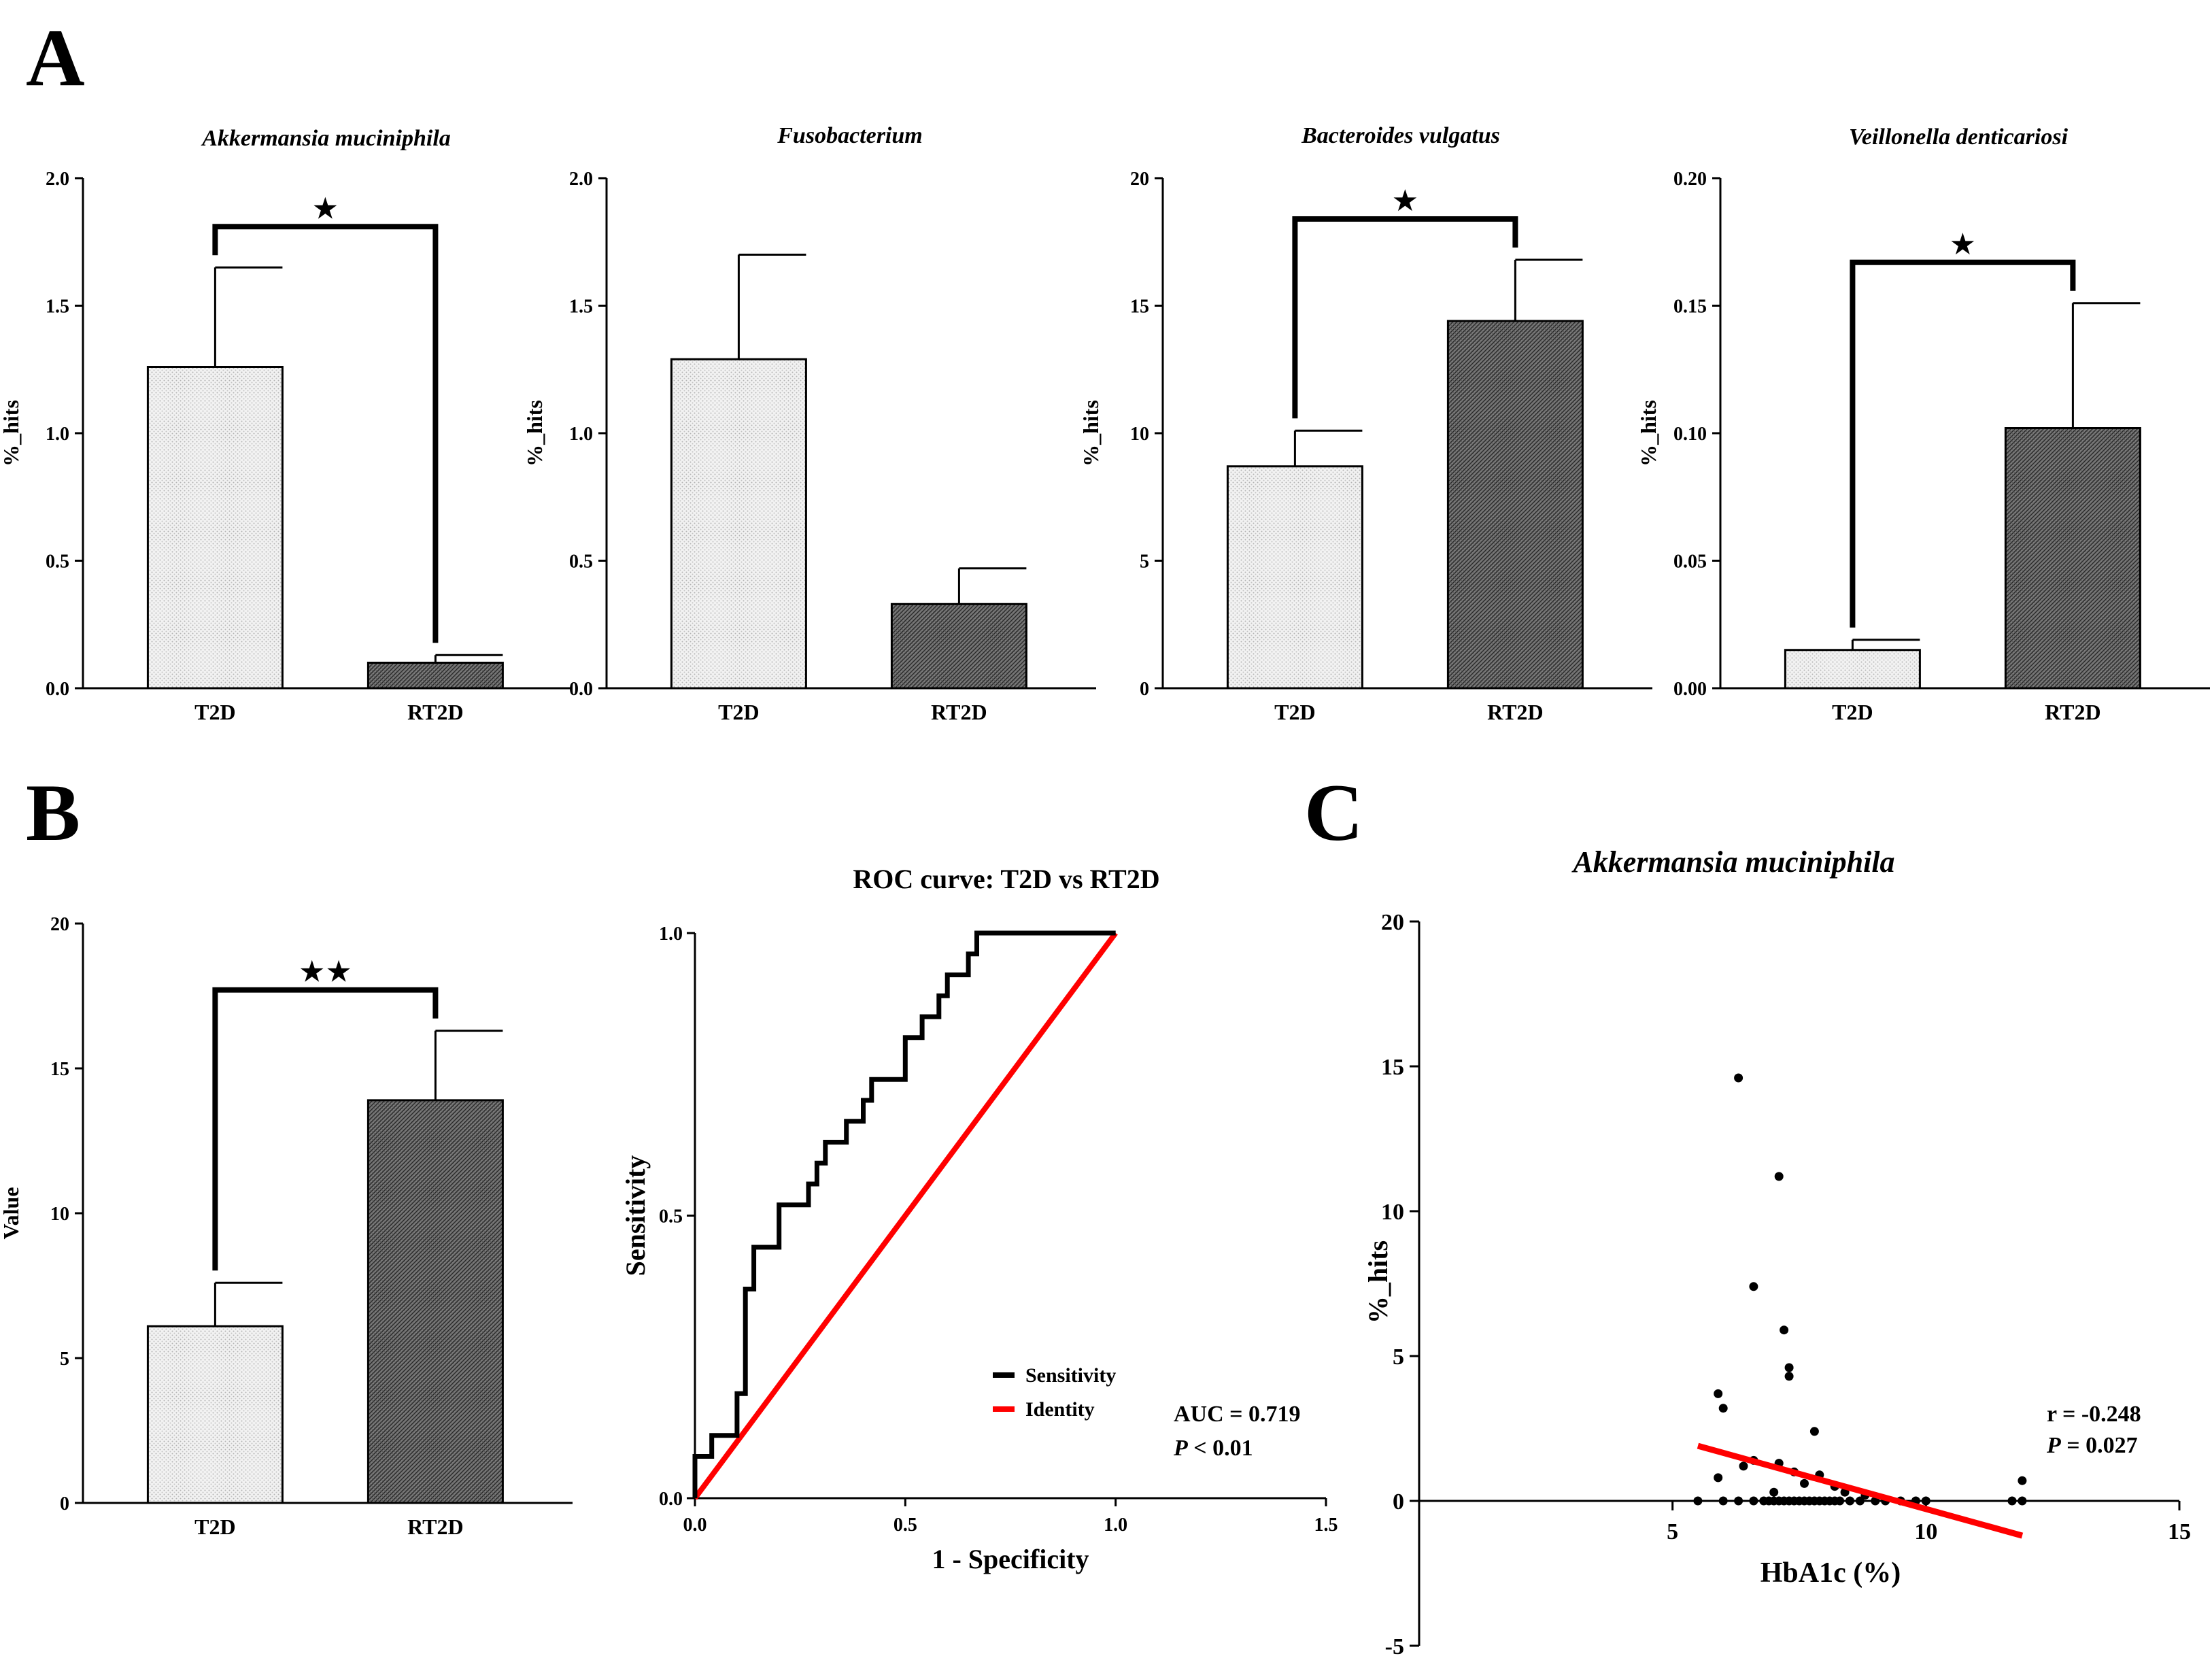 This screenshot has height=1675, width=2212. What do you see at coordinates (1690, 434) in the screenshot?
I see `y-tick-label: 0.10` at bounding box center [1690, 434].